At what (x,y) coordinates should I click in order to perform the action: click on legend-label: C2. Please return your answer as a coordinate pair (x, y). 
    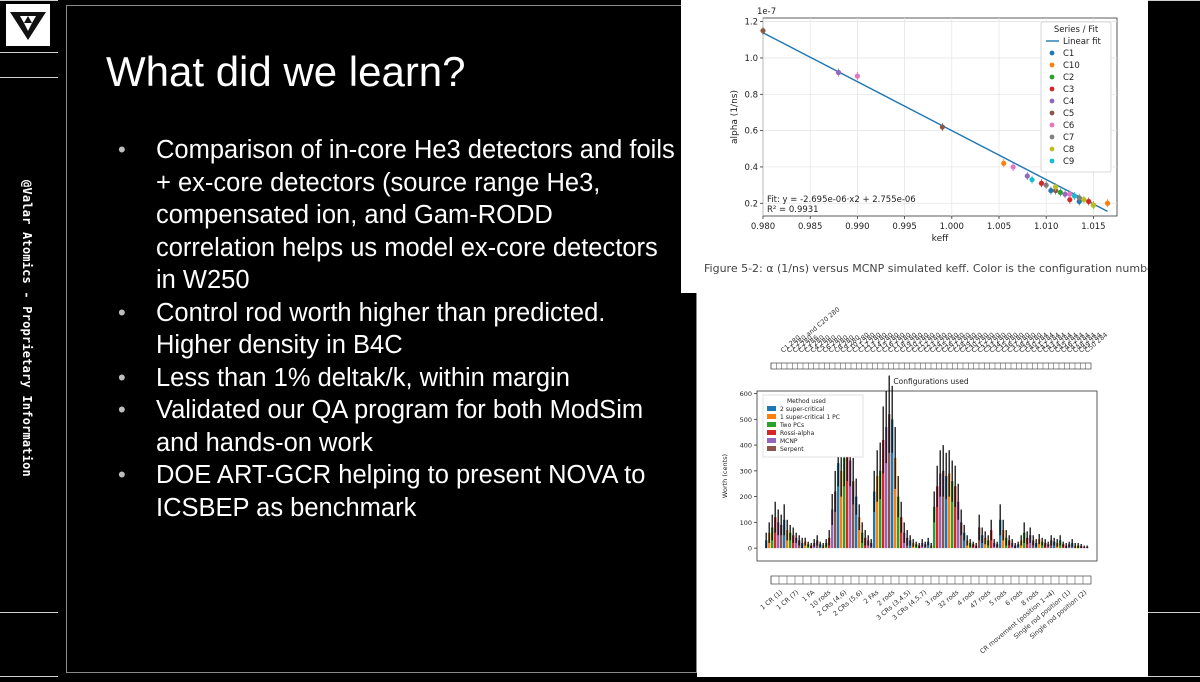
    Looking at the image, I should click on (1068, 78).